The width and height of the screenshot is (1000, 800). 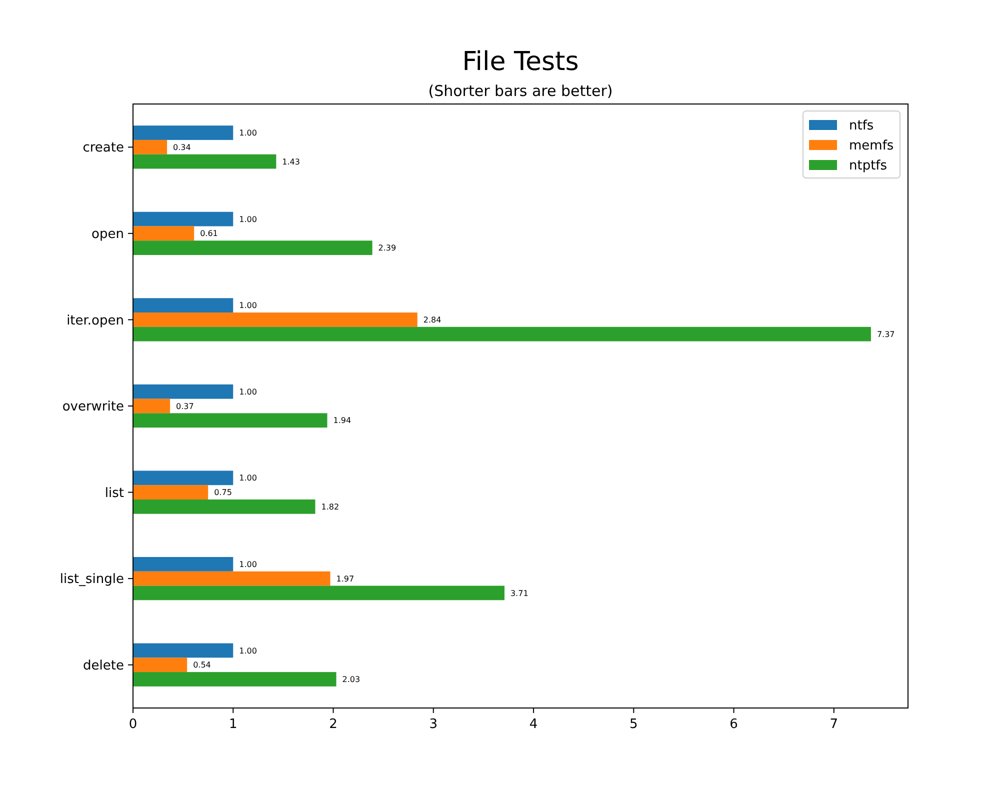 I want to click on x-tick-label: 3, so click(x=433, y=724).